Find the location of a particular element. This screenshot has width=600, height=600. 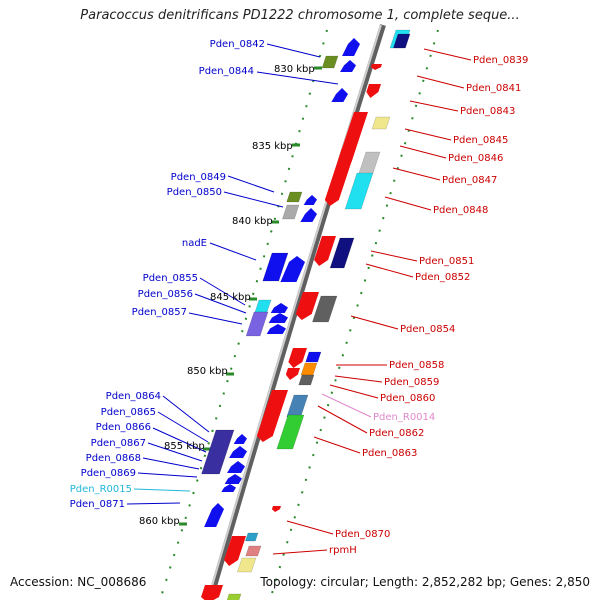

kbp-label: 850 kbp is located at coordinates (207, 371).